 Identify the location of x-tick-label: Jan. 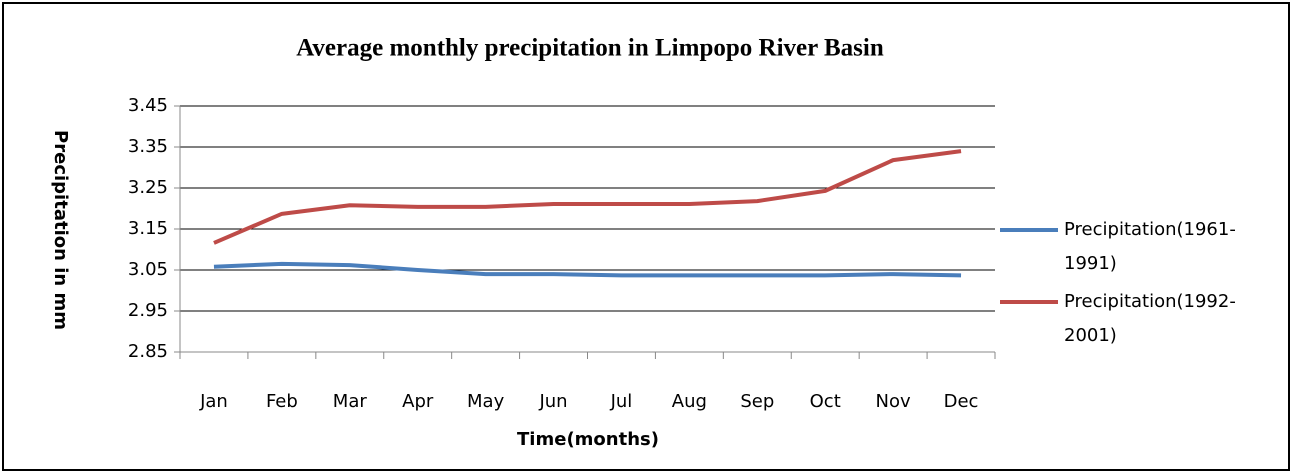
(213, 401).